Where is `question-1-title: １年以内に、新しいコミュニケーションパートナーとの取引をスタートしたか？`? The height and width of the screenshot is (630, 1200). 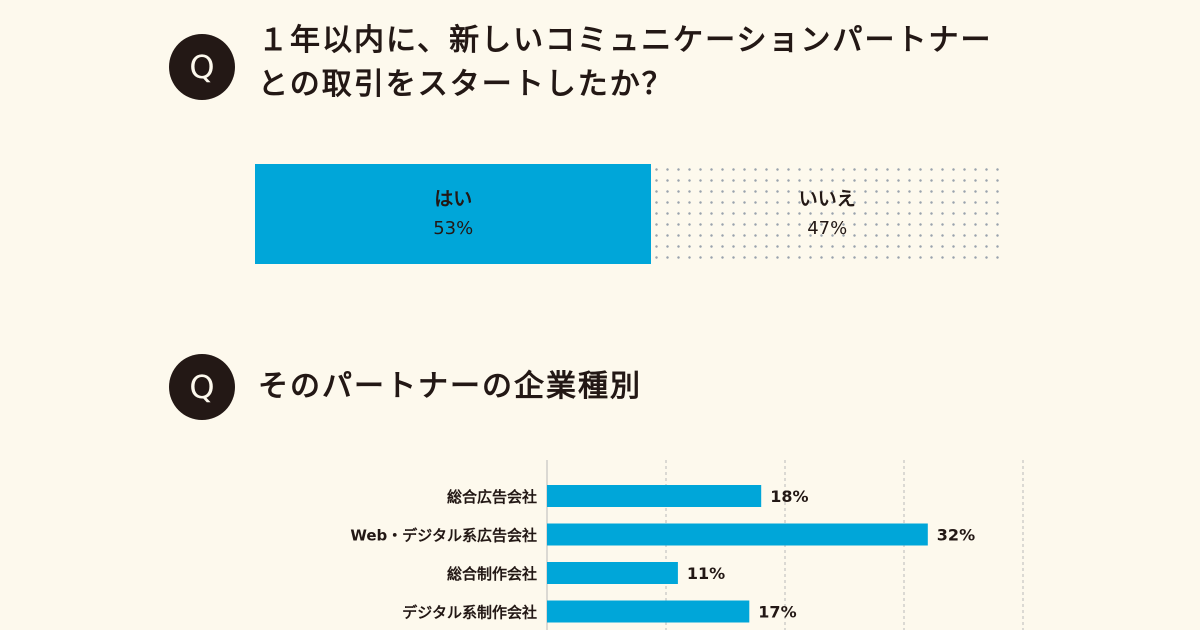
question-1-title: １年以内に、新しいコミュニケーションパートナーとの取引をスタートしたか？ is located at coordinates (625, 62).